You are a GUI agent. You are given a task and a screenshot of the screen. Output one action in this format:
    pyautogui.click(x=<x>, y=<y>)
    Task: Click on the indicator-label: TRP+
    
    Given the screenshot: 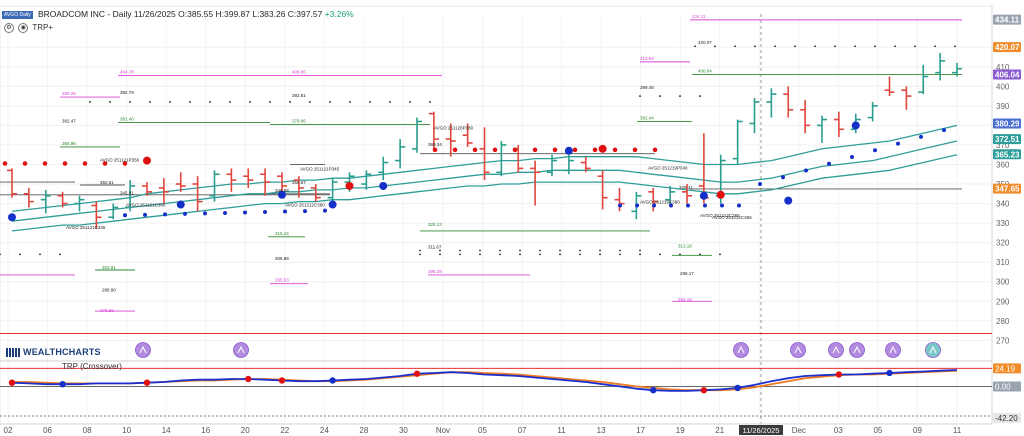 What is the action you would take?
    pyautogui.click(x=42, y=28)
    